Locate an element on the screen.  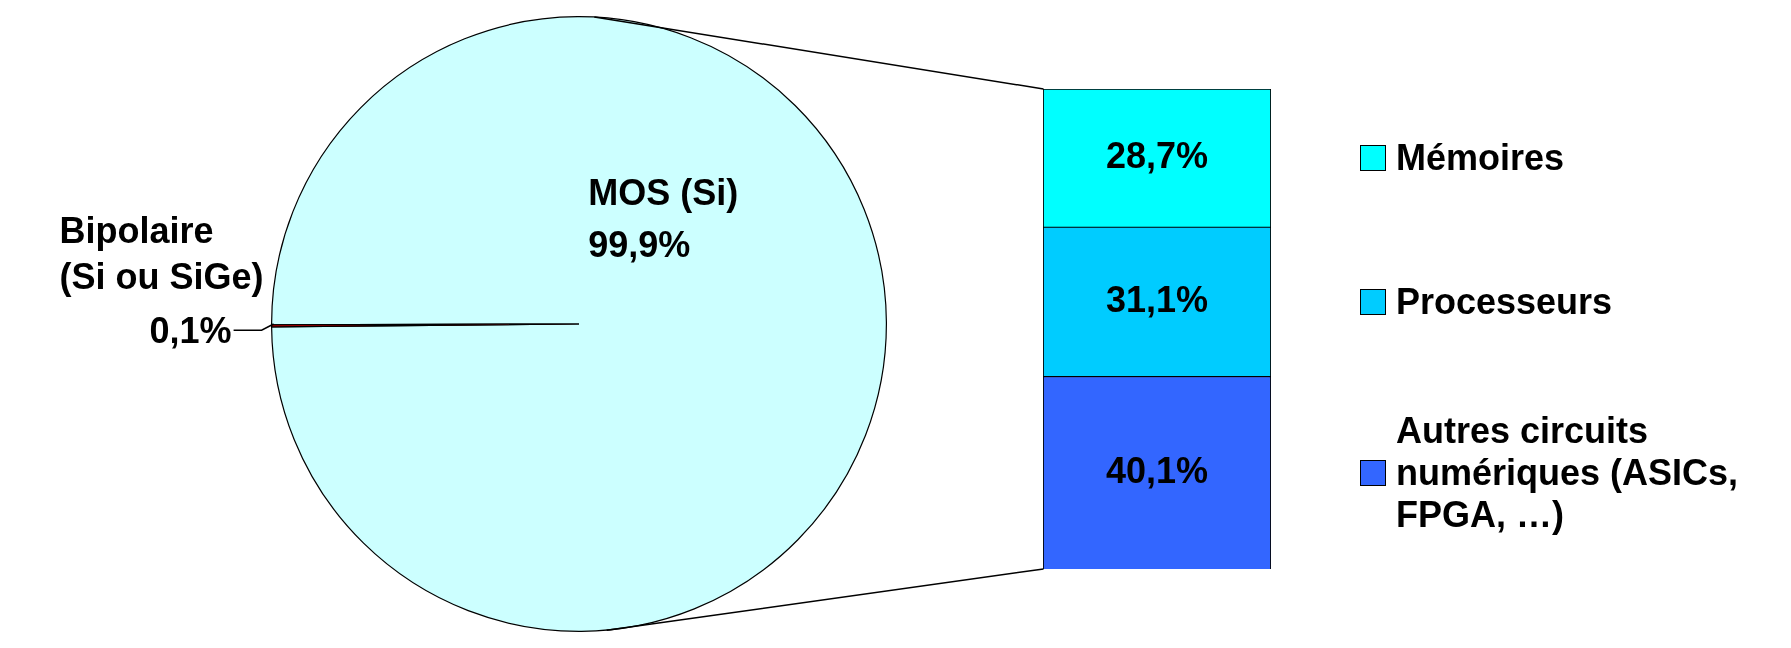
legend-label: Processeurs is located at coordinates (1504, 301).